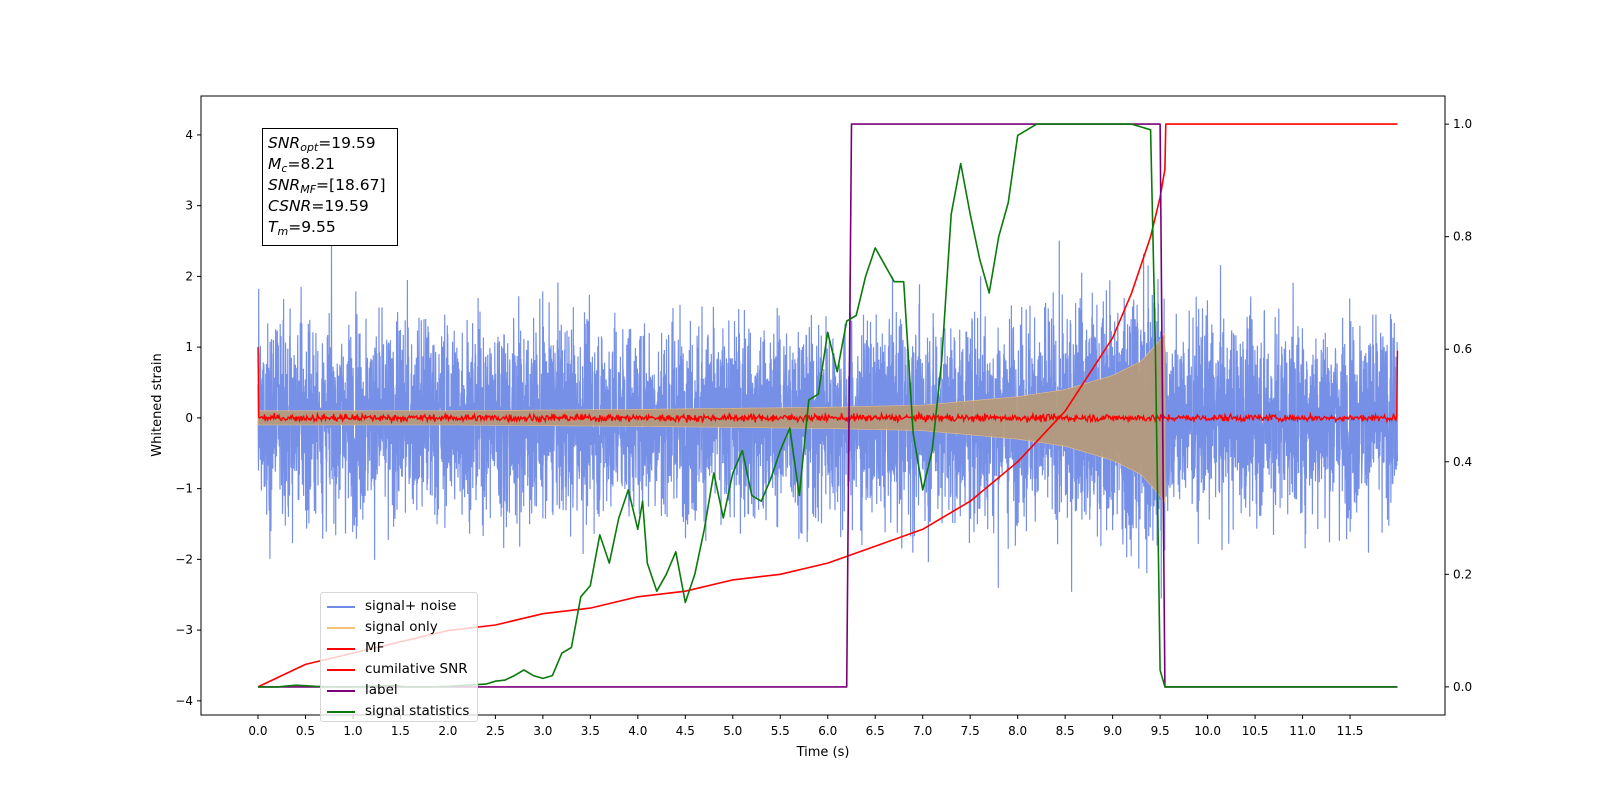 The height and width of the screenshot is (800, 1600). I want to click on y2-tick-label: 0.4, so click(1462, 462).